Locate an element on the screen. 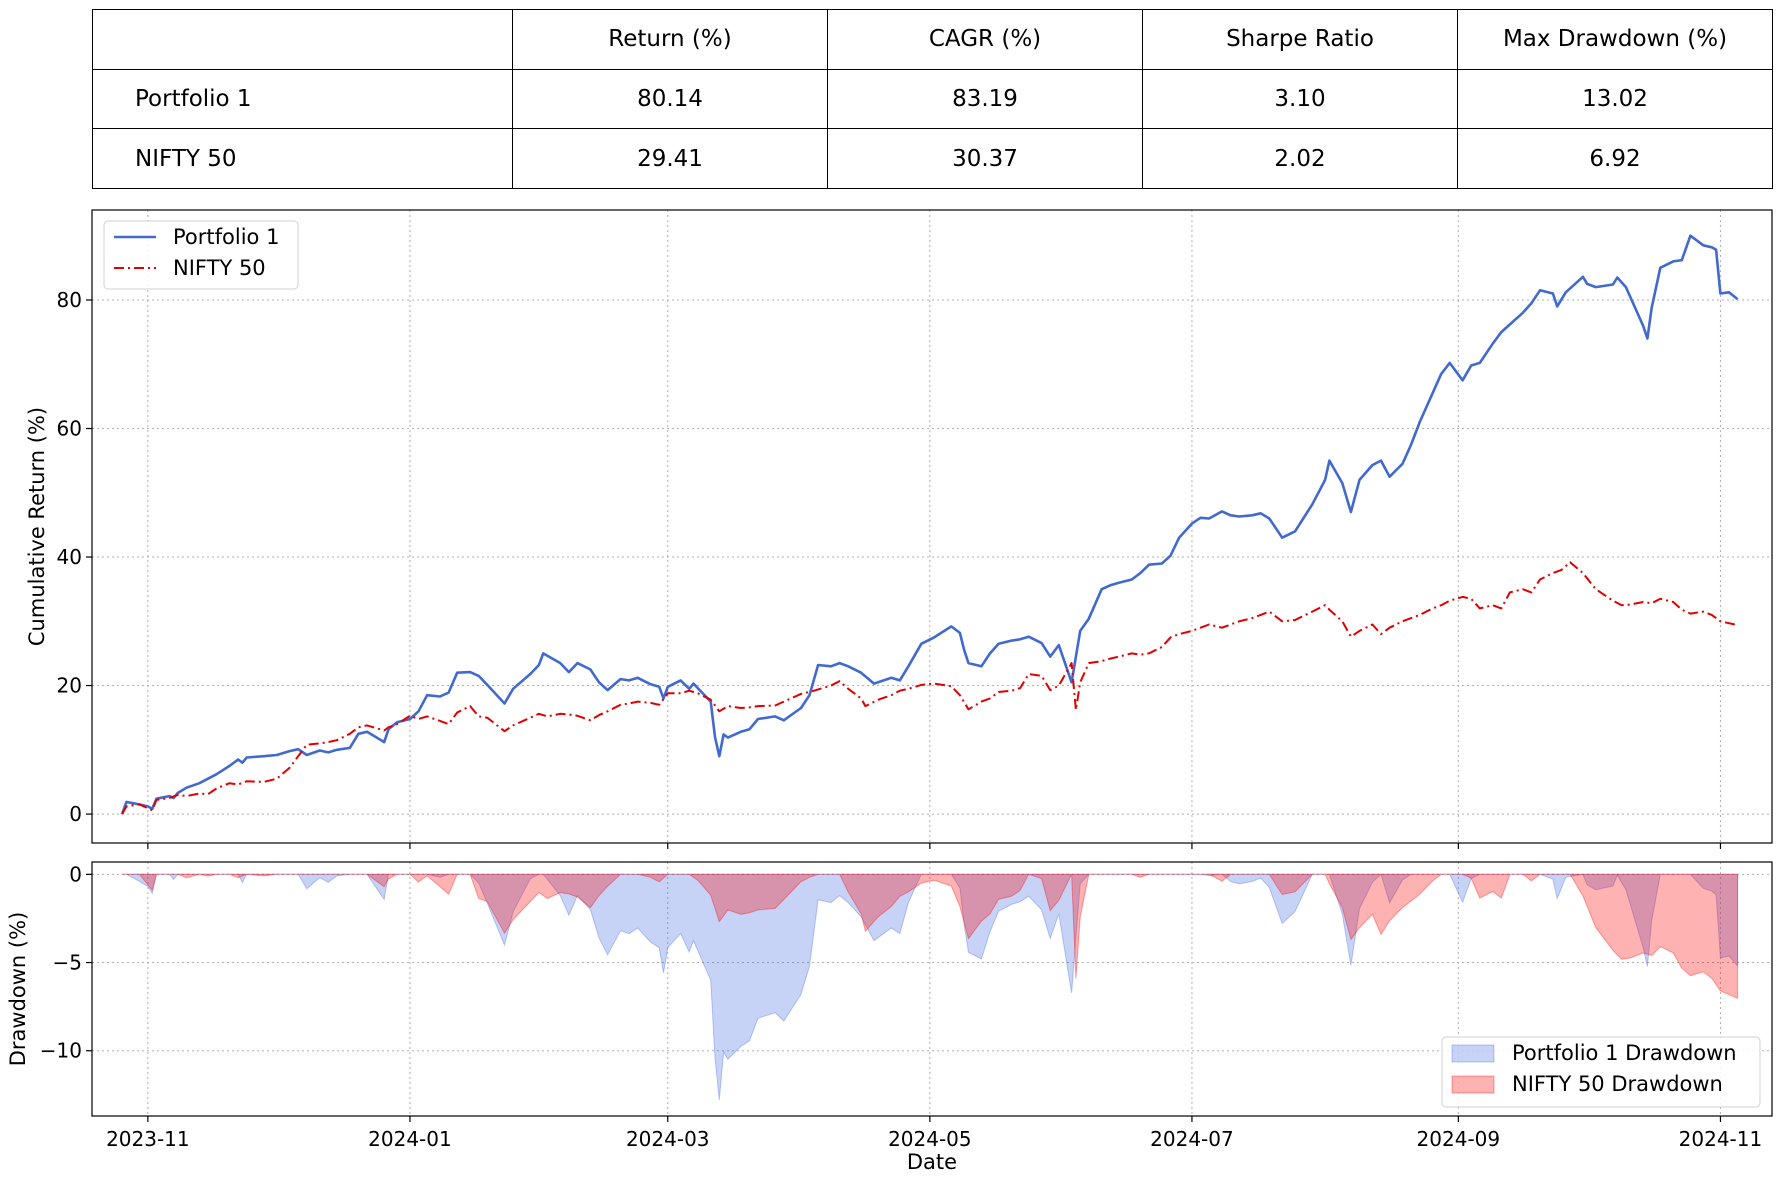 Image resolution: width=1782 pixels, height=1180 pixels. drawdown-chart-xlabel: Date is located at coordinates (932, 1162).